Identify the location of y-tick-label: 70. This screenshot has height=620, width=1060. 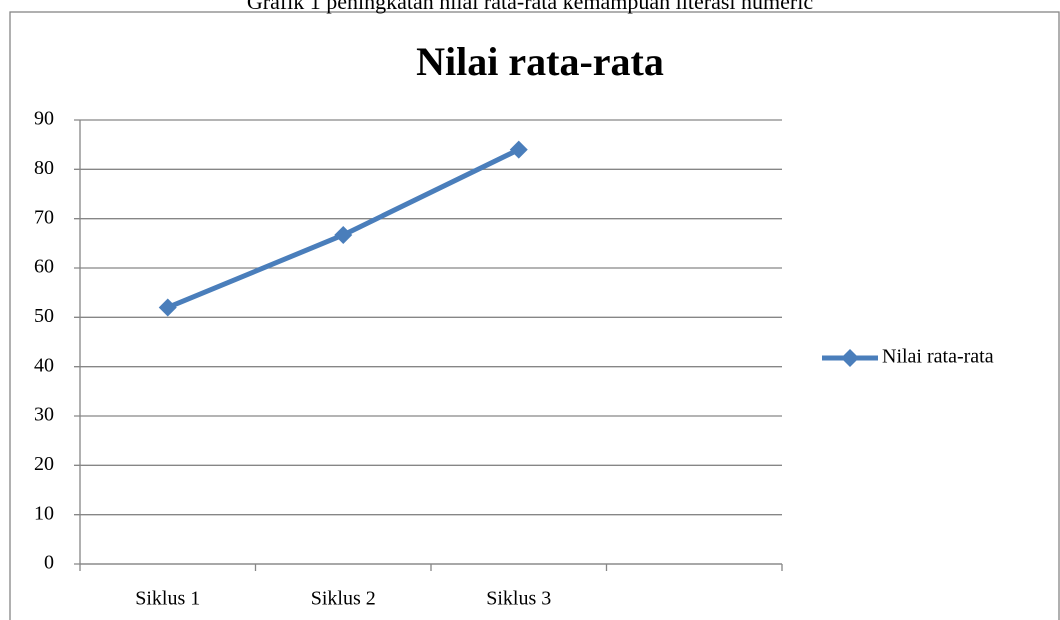
(44, 217).